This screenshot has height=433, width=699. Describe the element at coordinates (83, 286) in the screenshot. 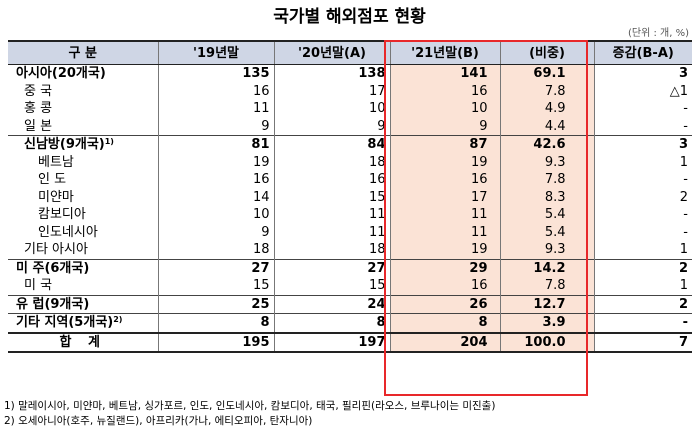

I see `row-label: 미 국` at that location.